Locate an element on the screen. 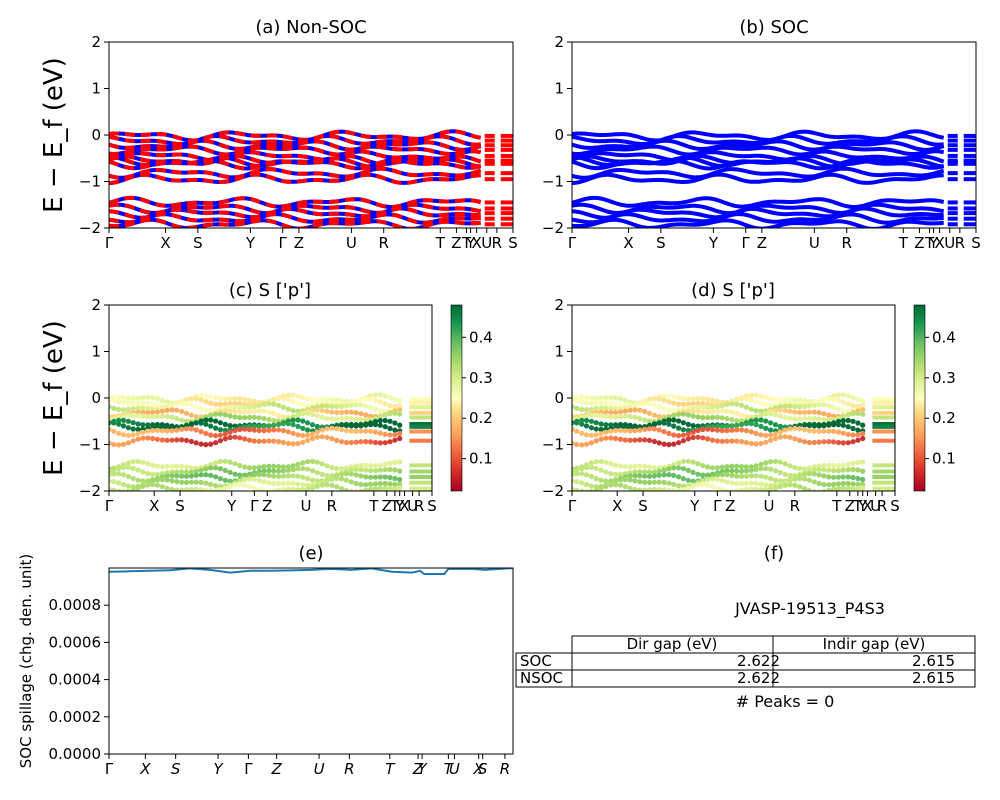 Image resolution: width=1000 pixels, height=800 pixels. ytick-label: −1 is located at coordinates (553, 445).